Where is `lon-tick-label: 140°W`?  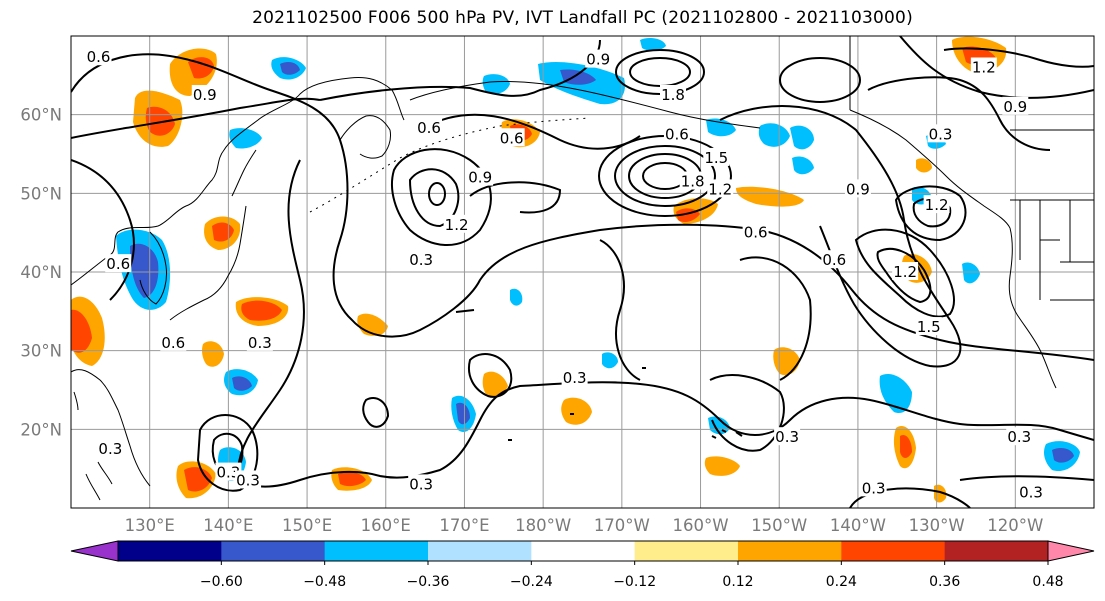
lon-tick-label: 140°W is located at coordinates (858, 525).